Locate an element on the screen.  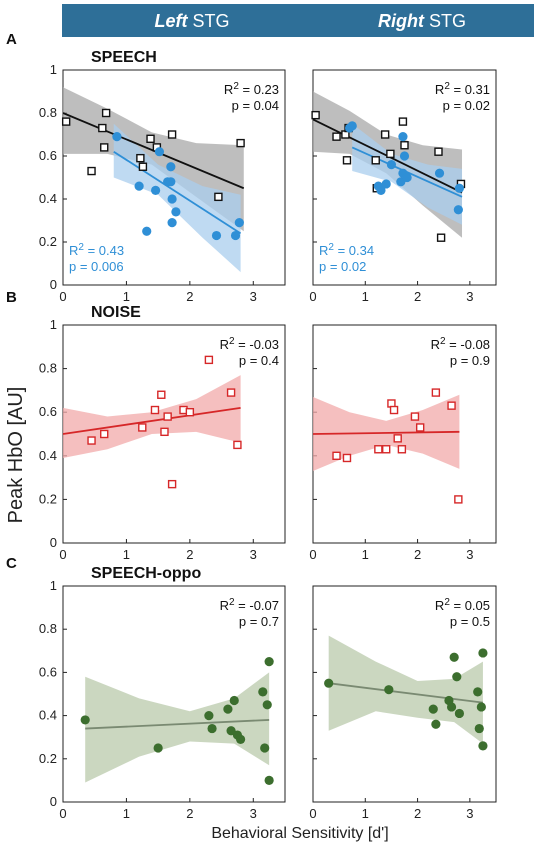
p-value-label: p = 0.7 is located at coordinates (259, 621).